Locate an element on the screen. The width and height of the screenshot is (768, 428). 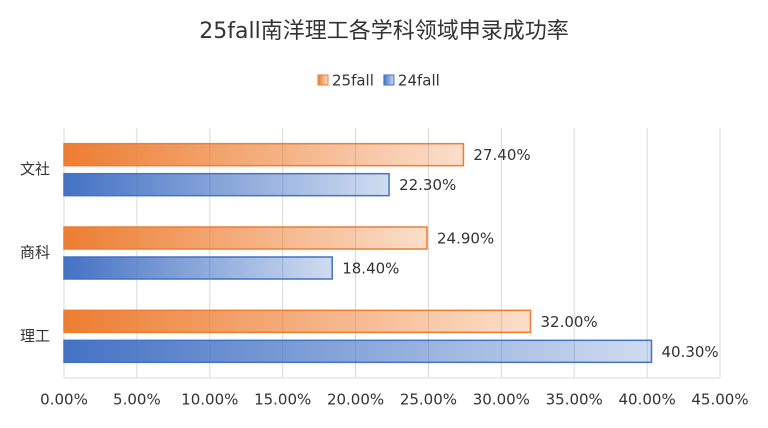
legend-label: 24fall is located at coordinates (419, 81).